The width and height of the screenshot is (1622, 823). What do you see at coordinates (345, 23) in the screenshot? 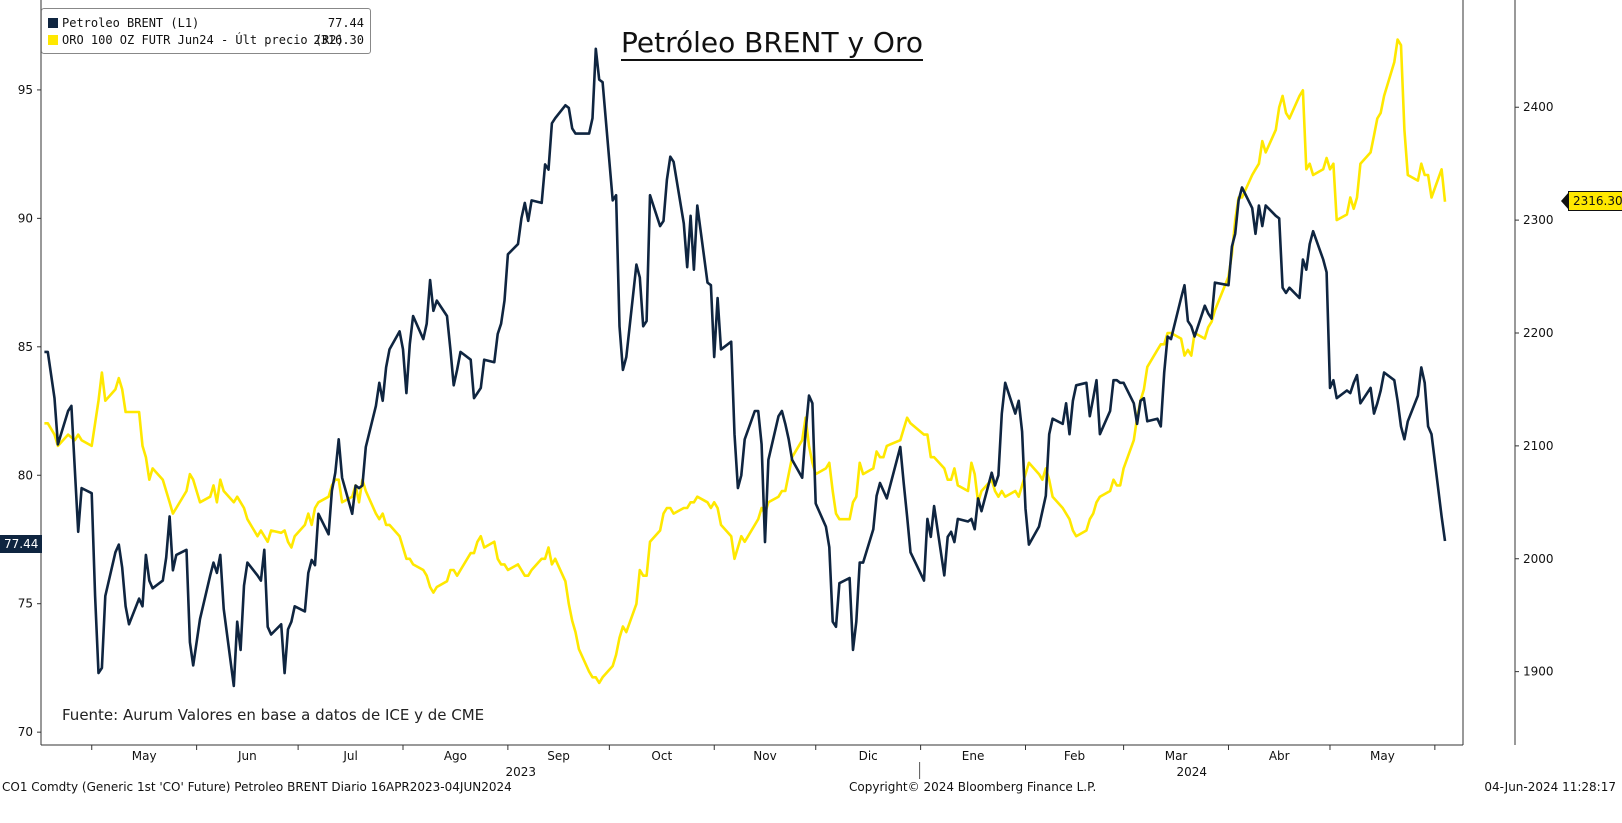
I see `legend-value-brent: 77.44` at bounding box center [345, 23].